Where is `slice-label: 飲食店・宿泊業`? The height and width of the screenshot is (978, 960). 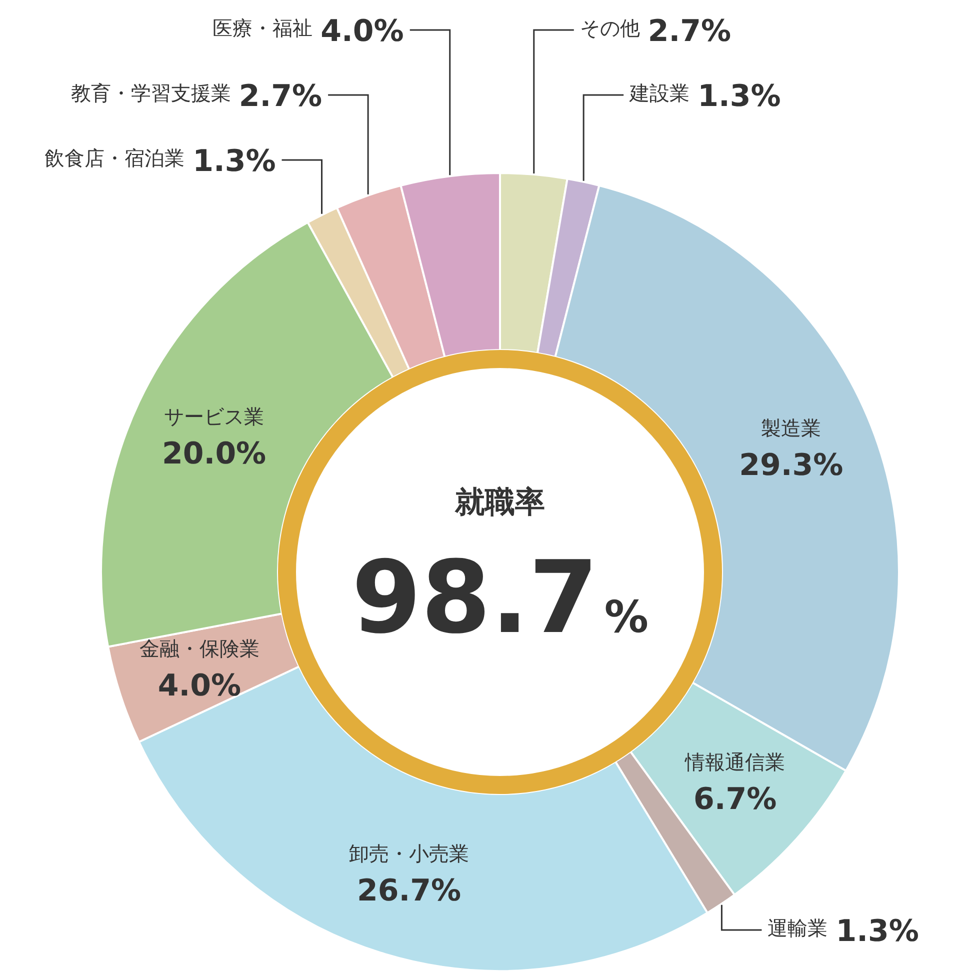
slice-label: 飲食店・宿泊業 is located at coordinates (114, 158).